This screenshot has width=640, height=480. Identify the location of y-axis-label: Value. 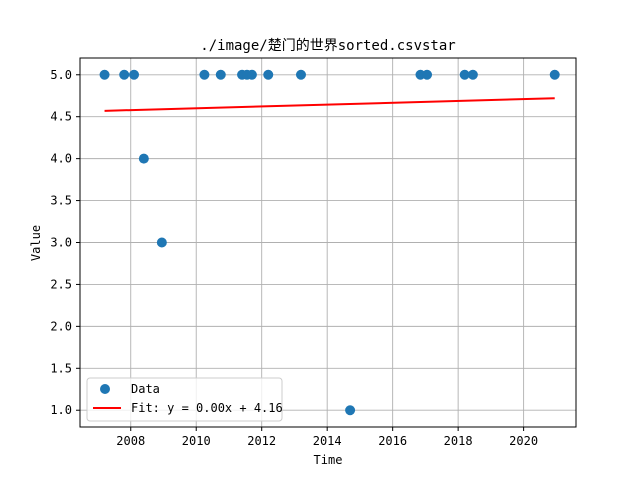
(36, 243).